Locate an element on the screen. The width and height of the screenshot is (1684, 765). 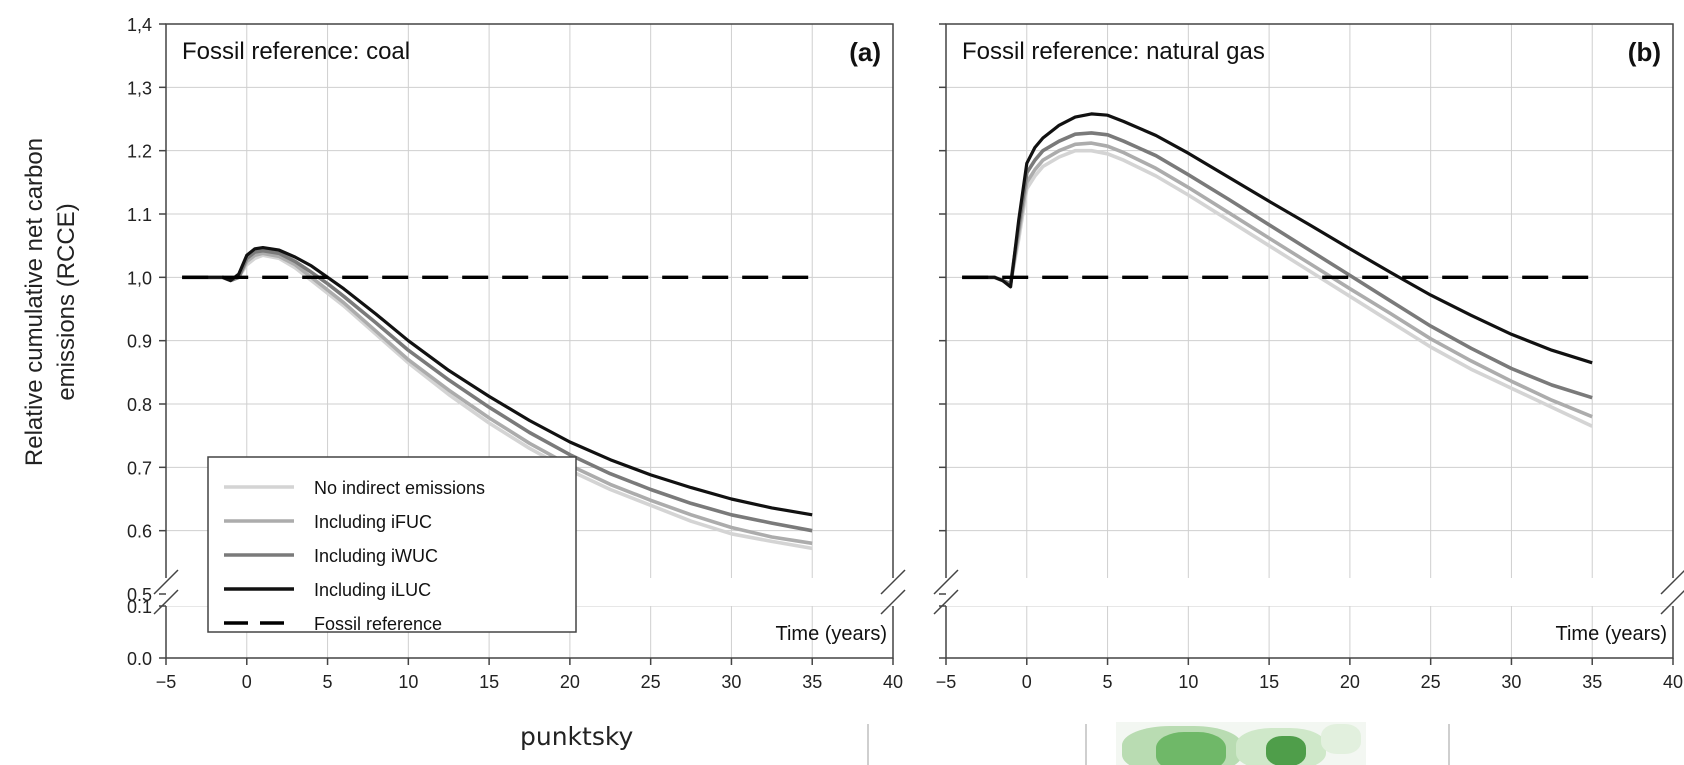
map-thumbnail is located at coordinates (1241, 743).